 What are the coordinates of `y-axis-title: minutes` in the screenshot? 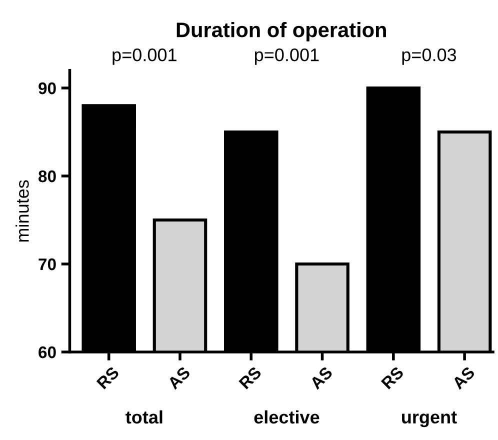 It's located at (22, 211).